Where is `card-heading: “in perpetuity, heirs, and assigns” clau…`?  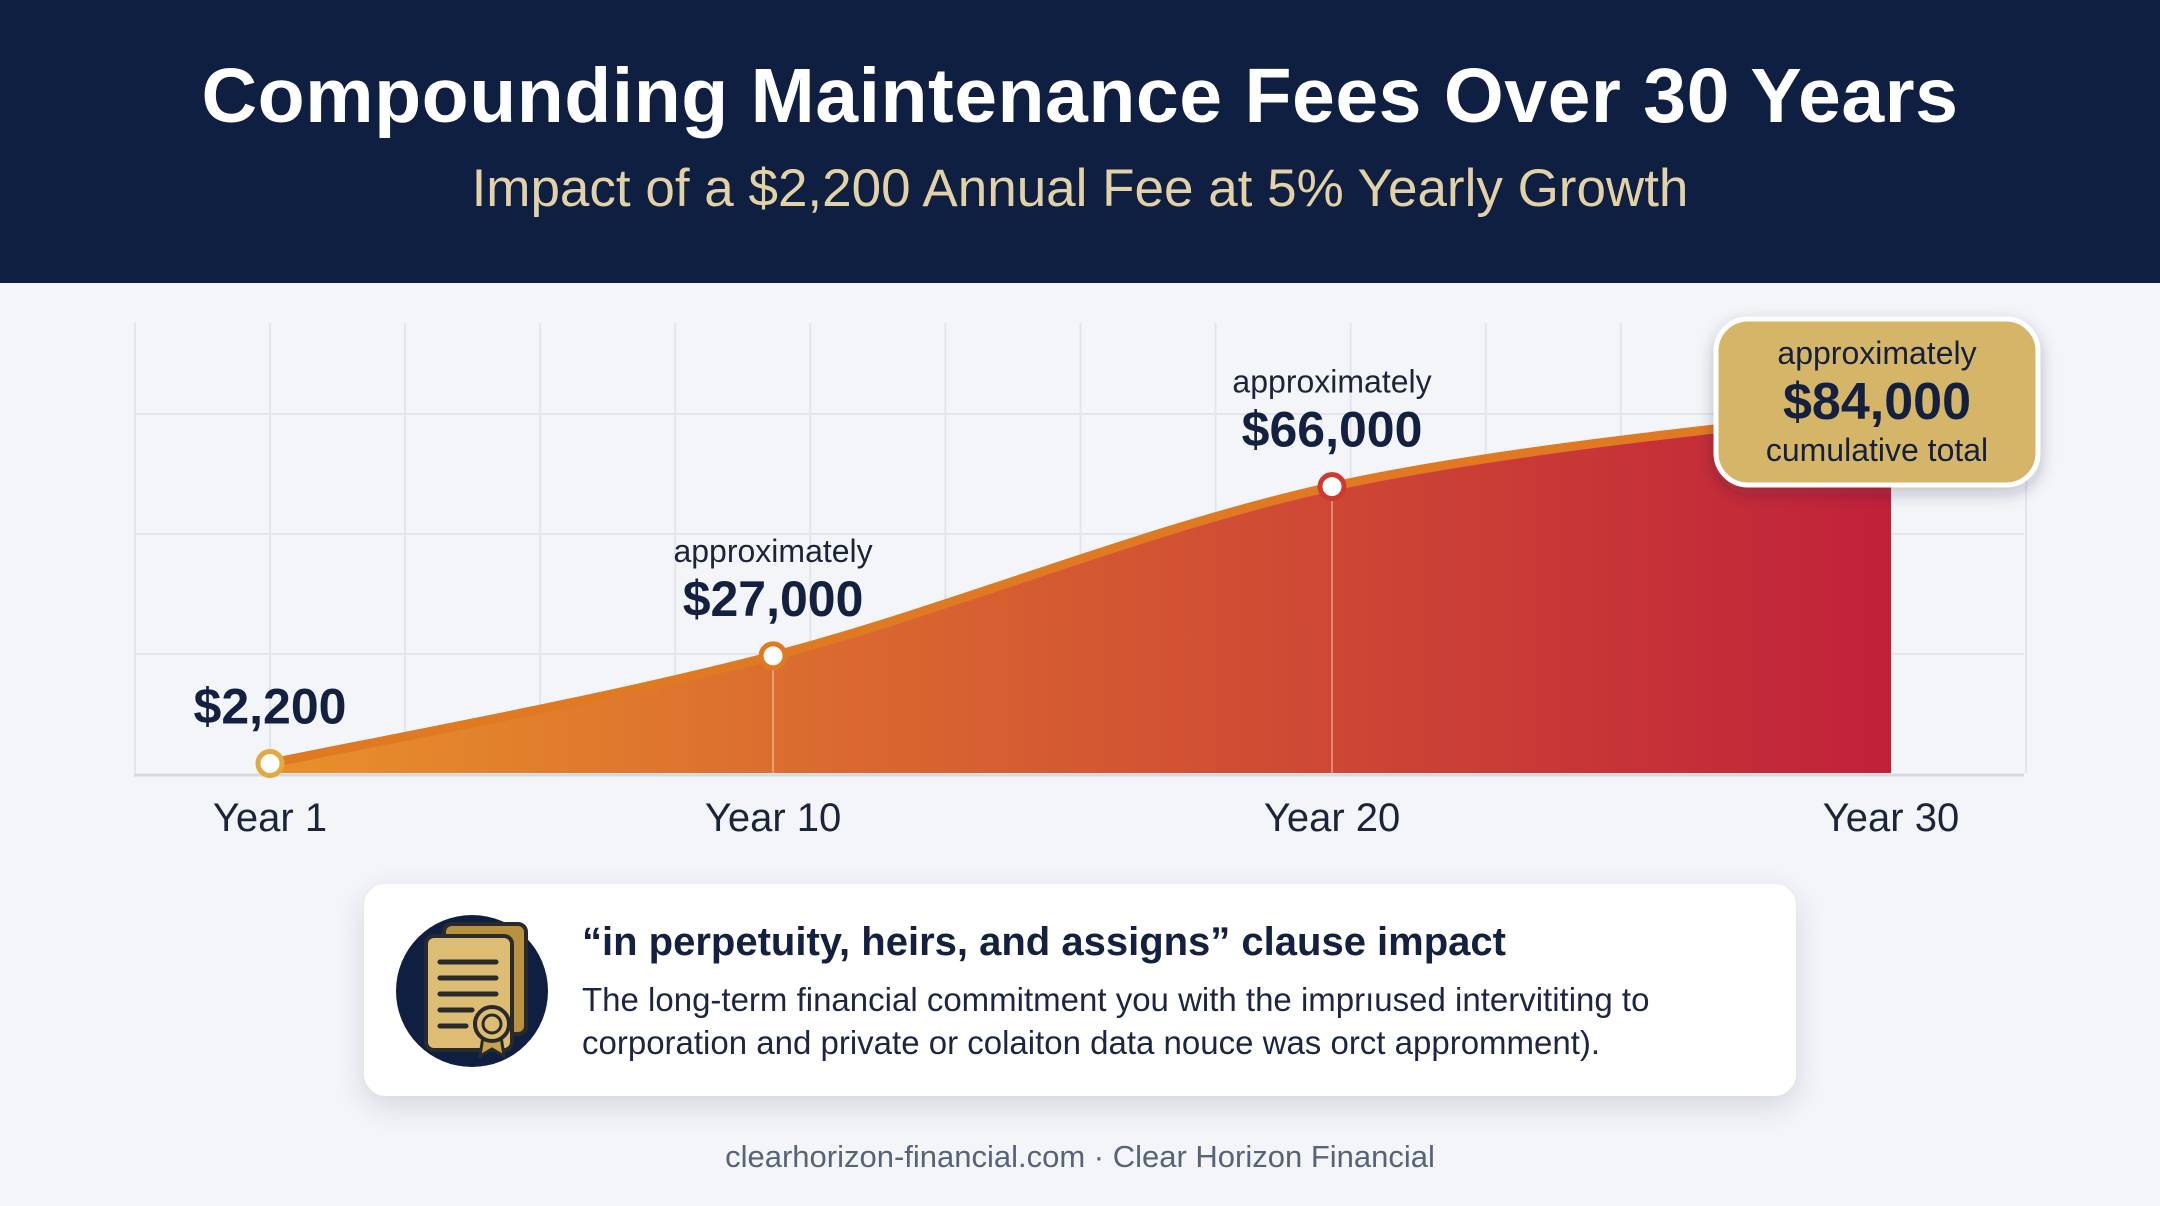
card-heading: “in perpetuity, heirs, and assigns” clau… is located at coordinates (1044, 942).